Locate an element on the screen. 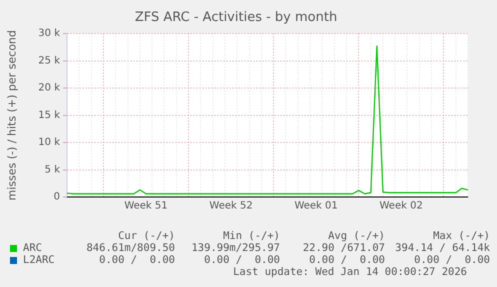 Image resolution: width=497 pixels, height=287 pixels. text: 139.99m/295.97 is located at coordinates (235, 248).